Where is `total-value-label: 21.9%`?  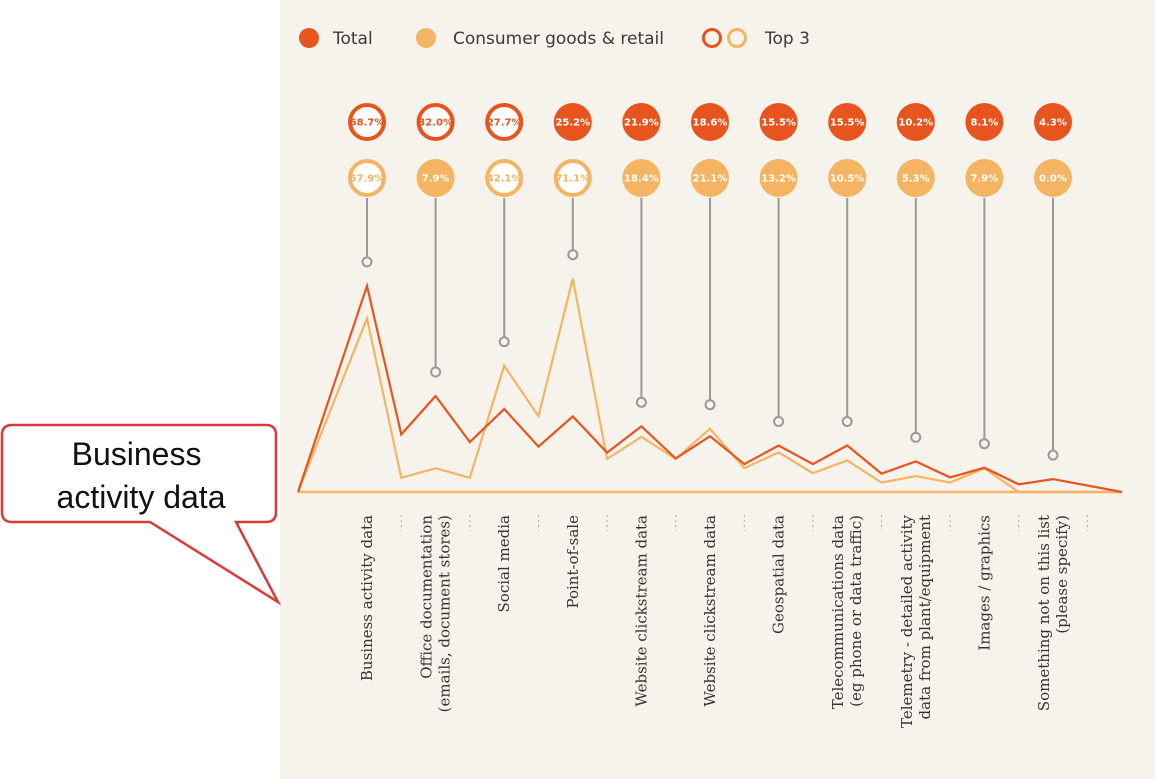 total-value-label: 21.9% is located at coordinates (641, 123).